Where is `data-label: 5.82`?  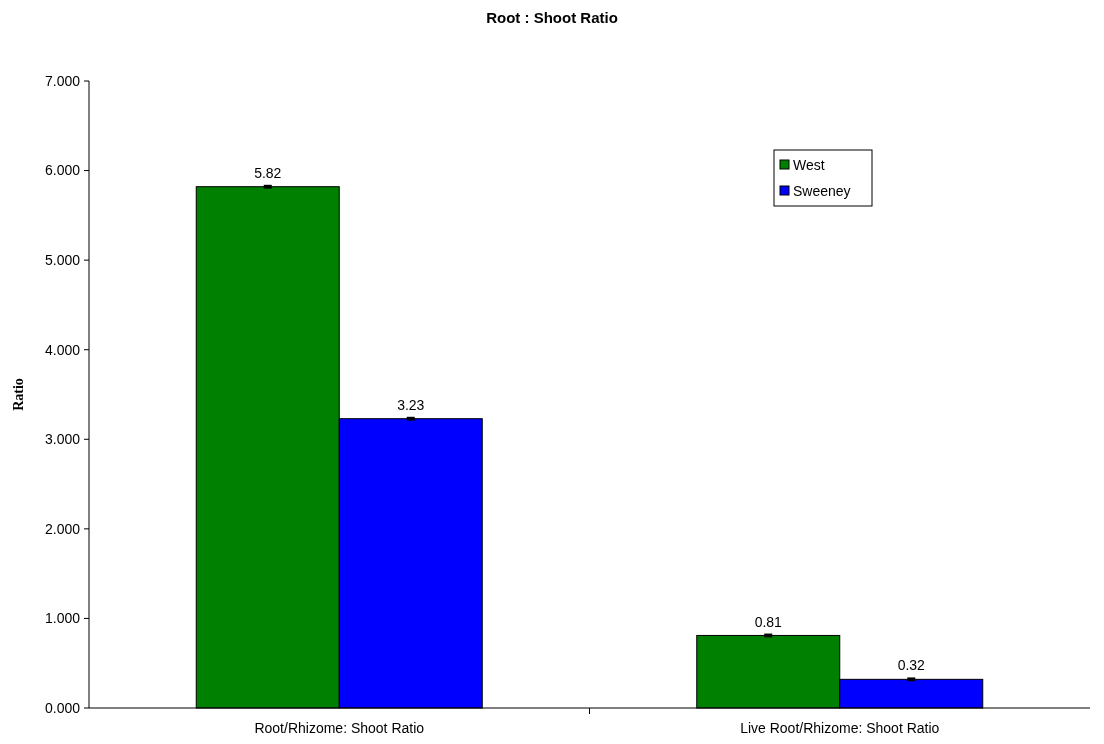
data-label: 5.82 is located at coordinates (268, 172).